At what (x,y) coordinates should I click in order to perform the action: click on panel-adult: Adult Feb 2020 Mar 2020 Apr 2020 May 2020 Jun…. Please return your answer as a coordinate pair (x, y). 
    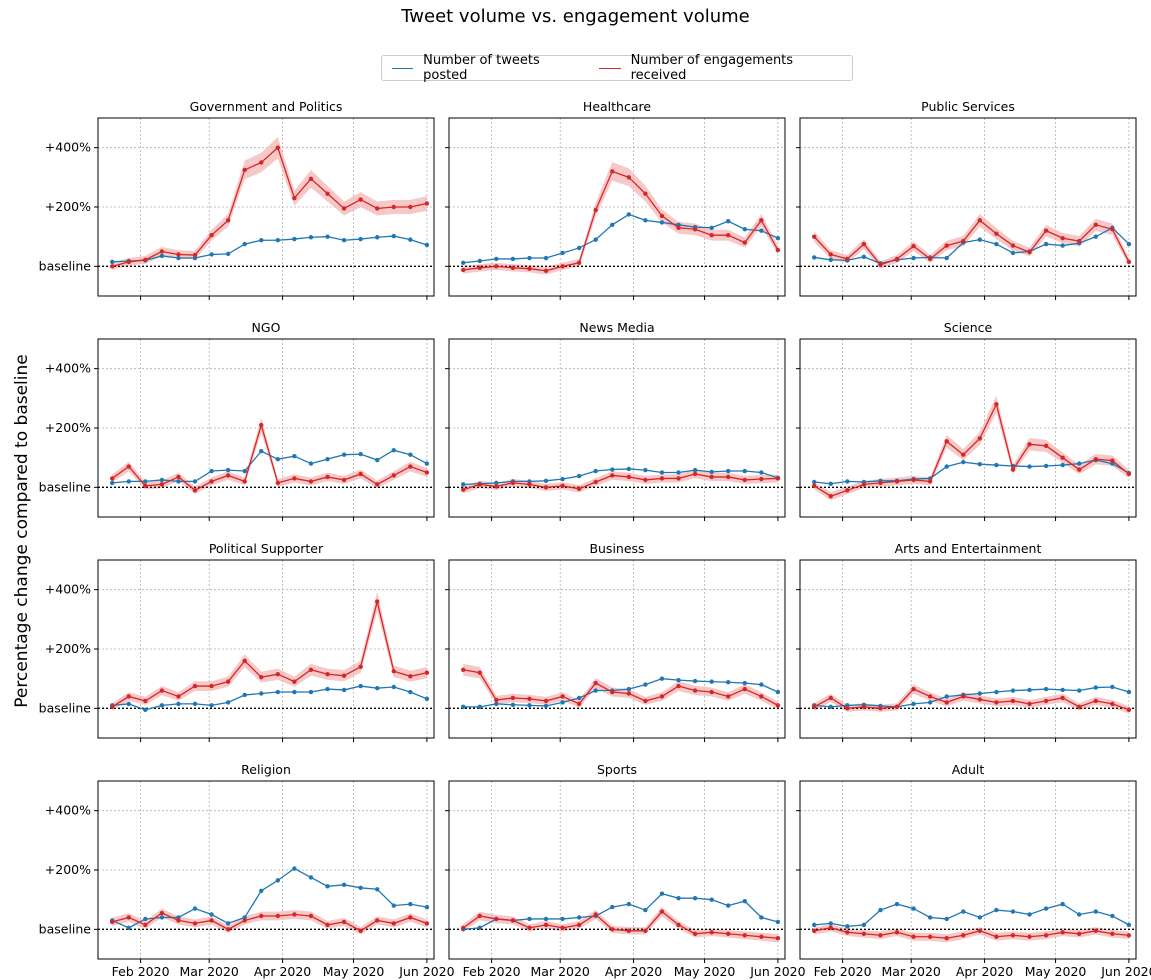
    Looking at the image, I should click on (973, 870).